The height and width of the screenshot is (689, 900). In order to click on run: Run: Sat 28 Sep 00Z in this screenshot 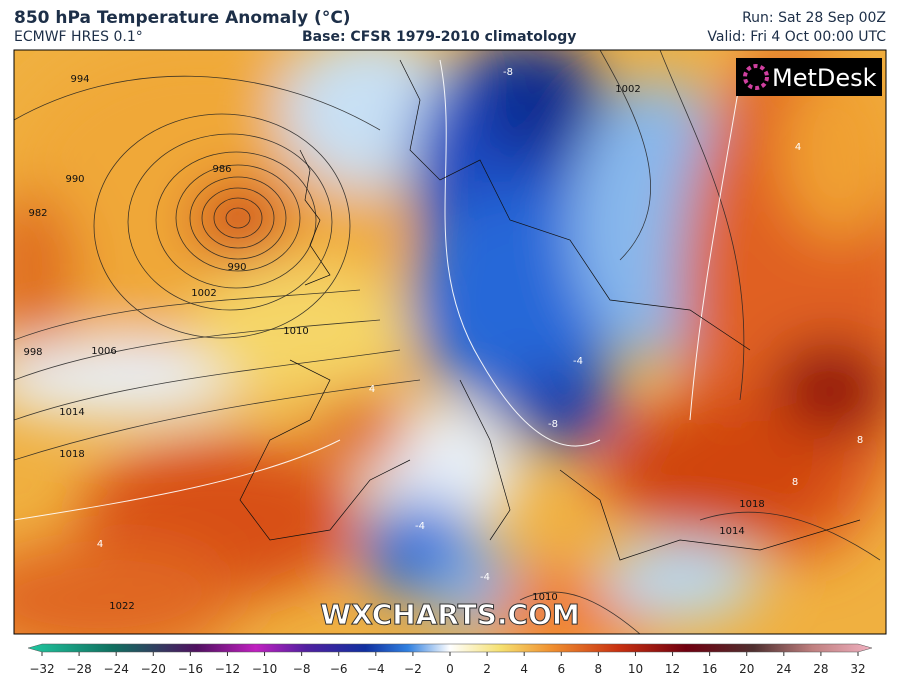, I will do `click(814, 18)`.